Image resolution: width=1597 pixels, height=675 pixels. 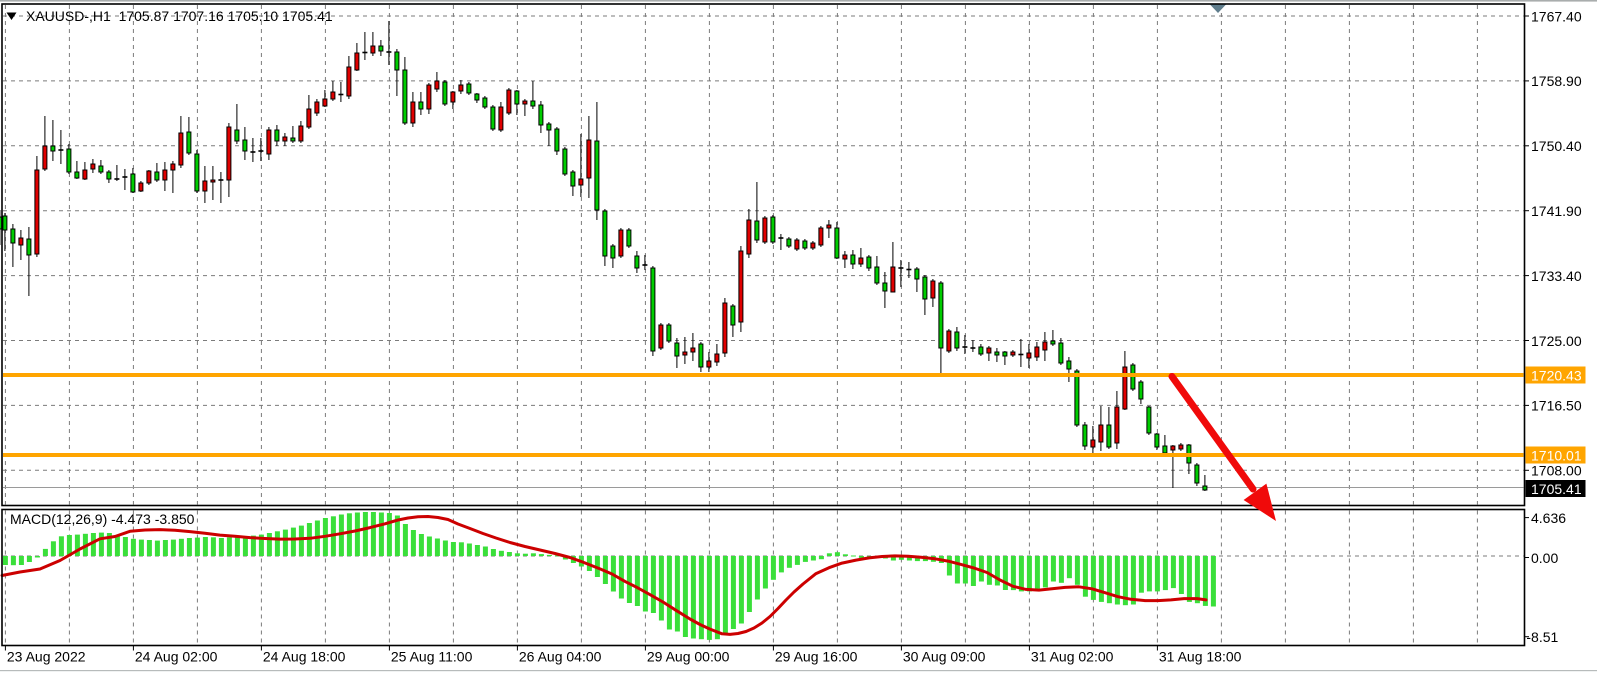 I want to click on svg-text: 24 Aug 18:00, so click(x=304, y=657).